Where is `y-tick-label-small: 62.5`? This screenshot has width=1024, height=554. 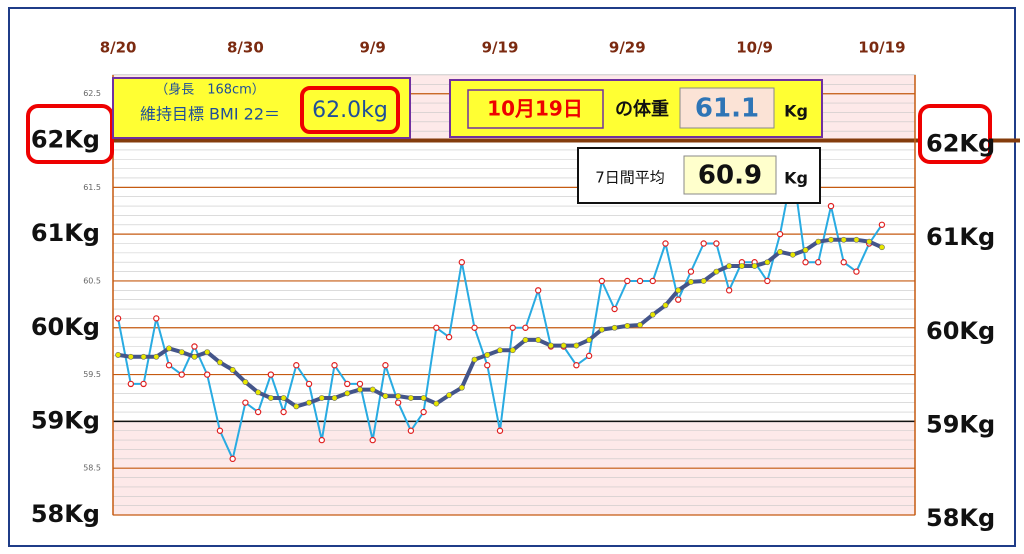
y-tick-label-small: 62.5 is located at coordinates (92, 93).